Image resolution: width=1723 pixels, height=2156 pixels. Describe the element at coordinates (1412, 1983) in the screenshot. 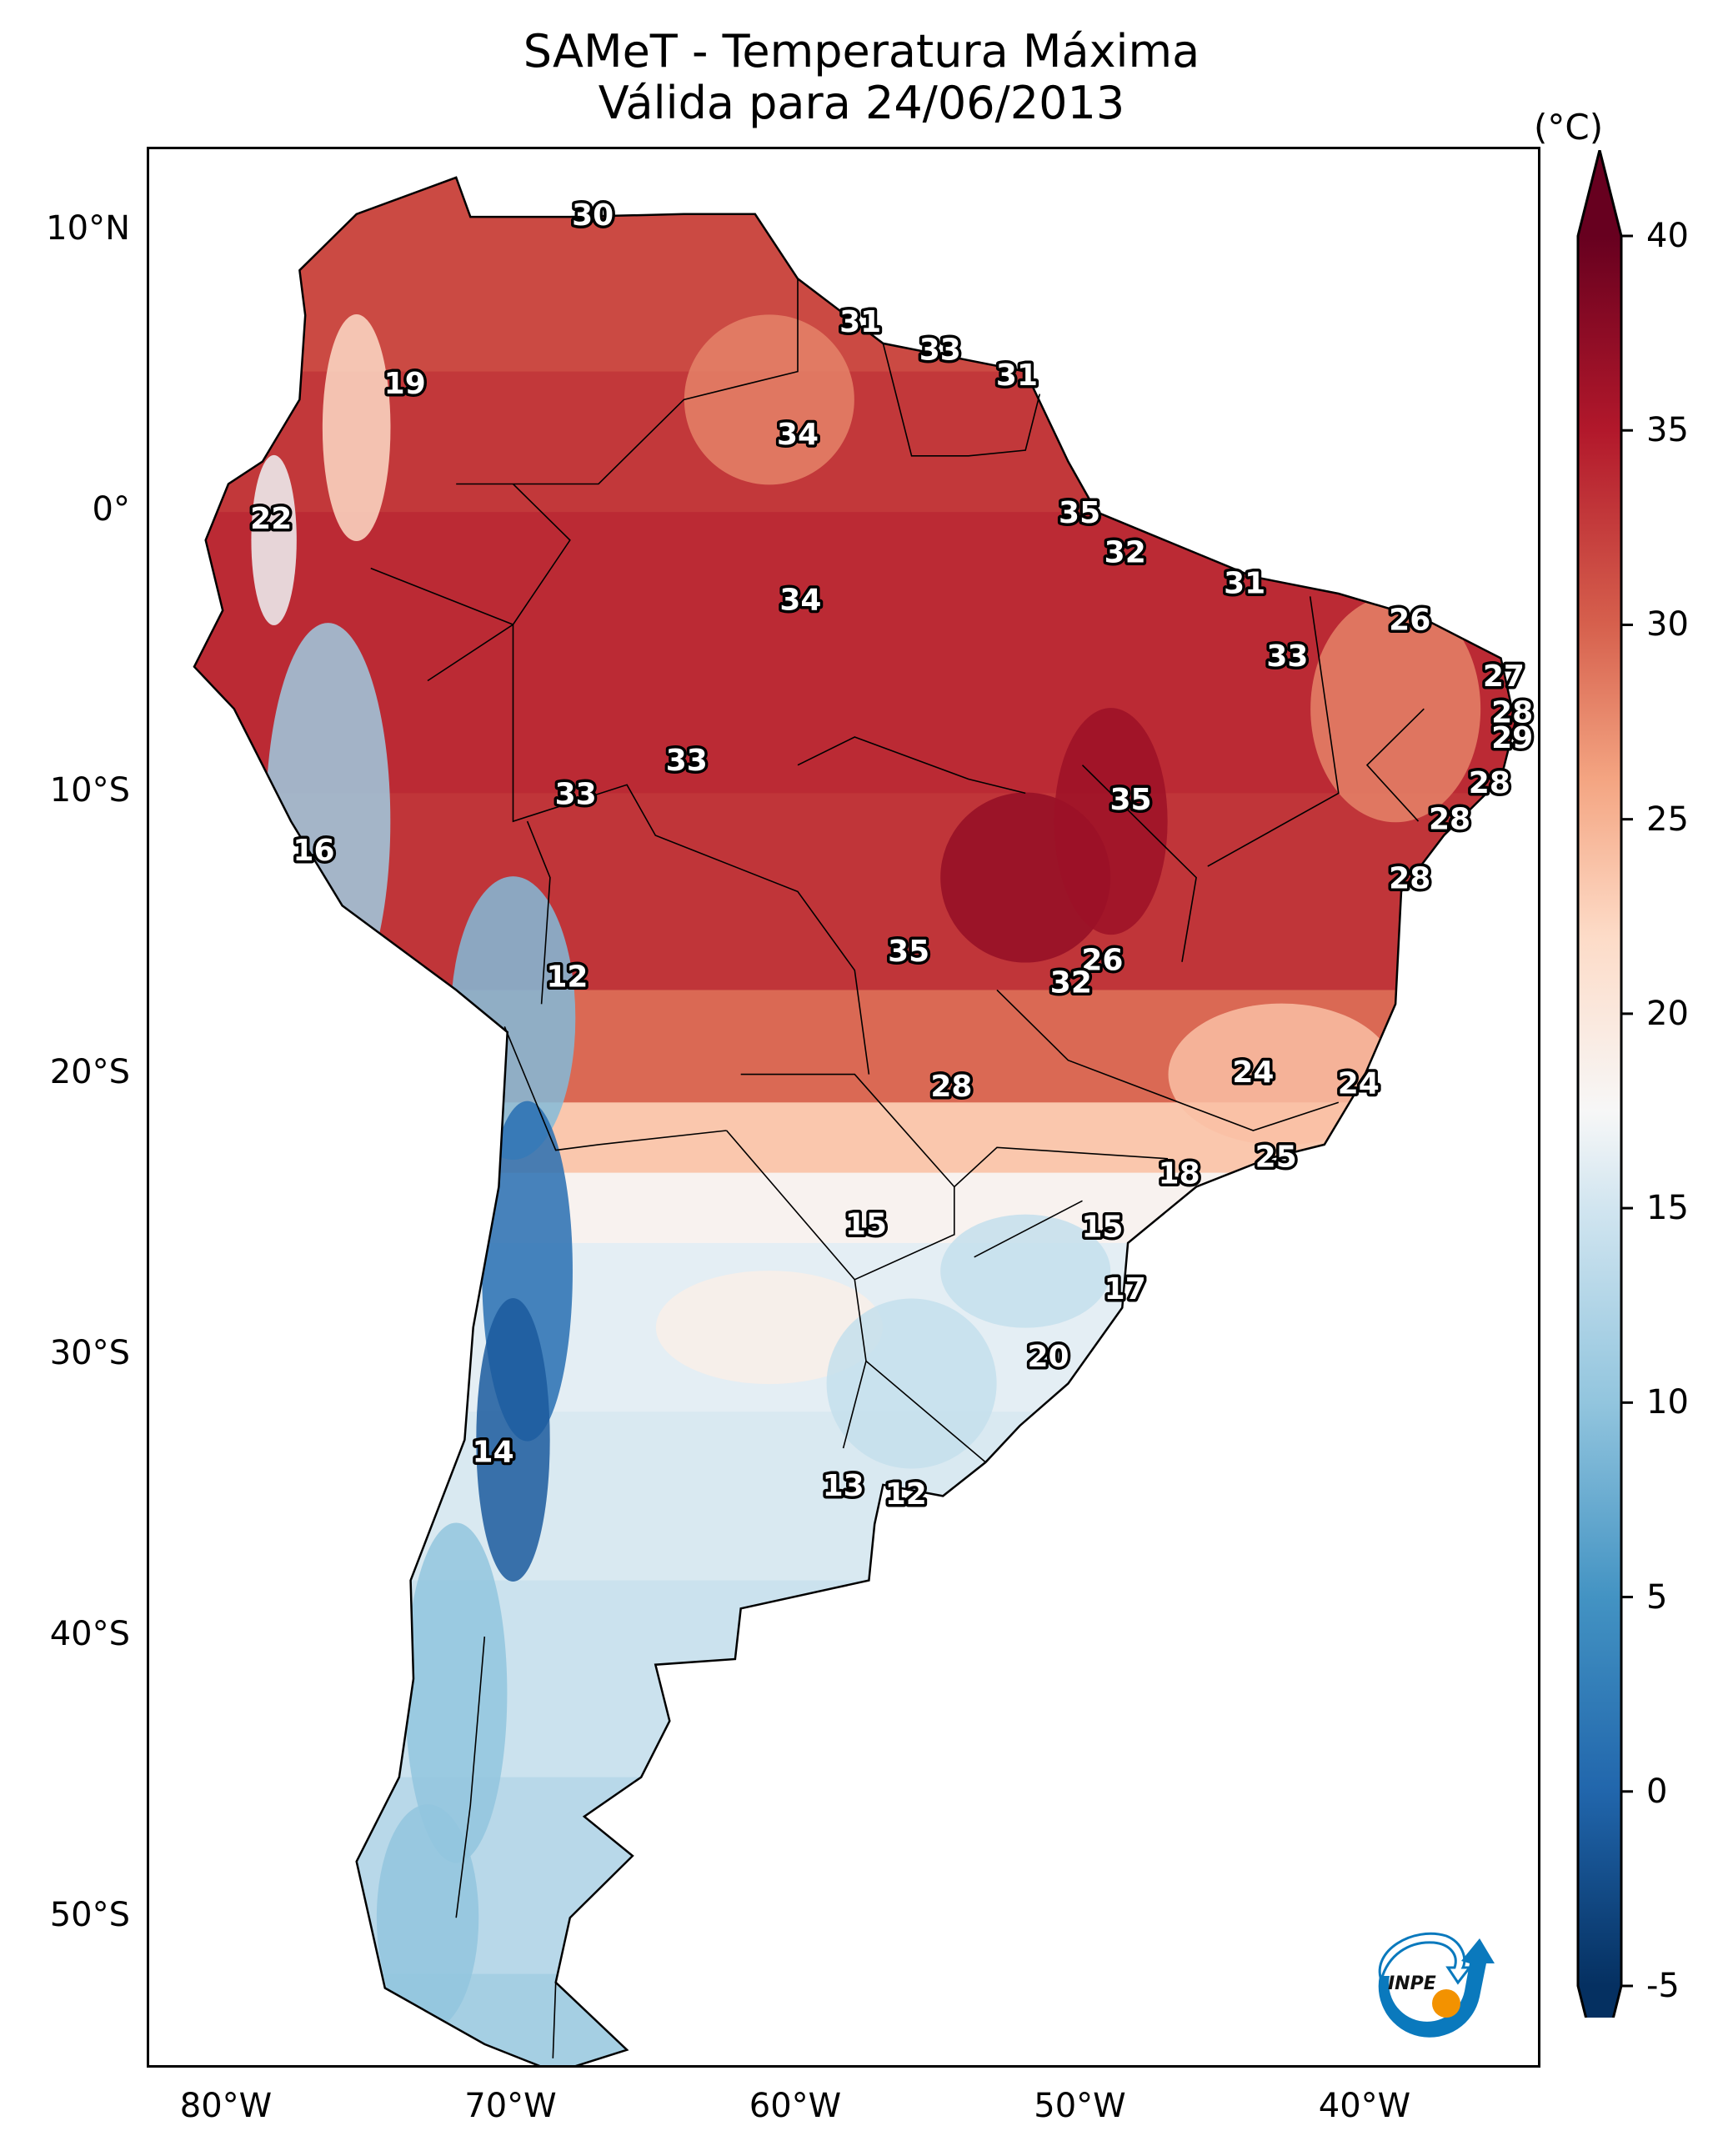

I see `inpe-logo-text: INPE` at that location.